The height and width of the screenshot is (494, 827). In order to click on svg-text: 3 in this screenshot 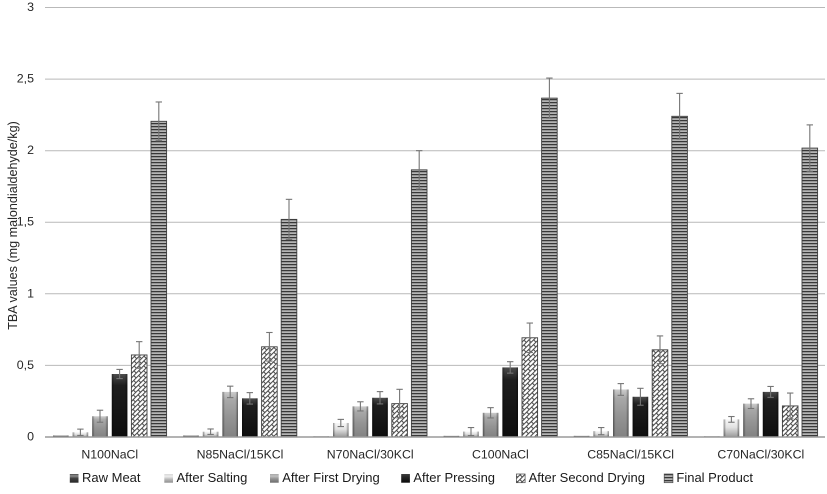, I will do `click(30, 7)`.